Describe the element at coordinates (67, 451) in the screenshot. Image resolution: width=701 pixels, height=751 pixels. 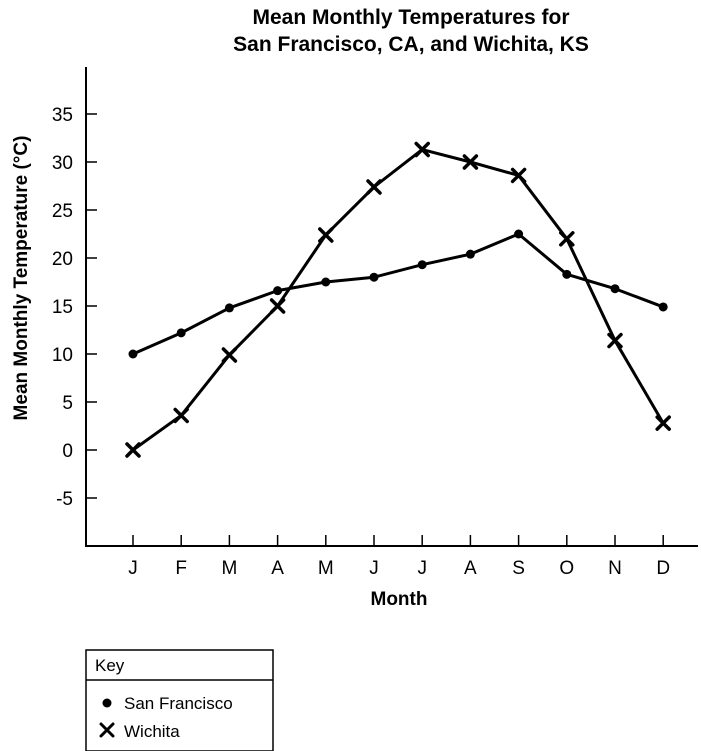
I see `y-tick-label: 0` at that location.